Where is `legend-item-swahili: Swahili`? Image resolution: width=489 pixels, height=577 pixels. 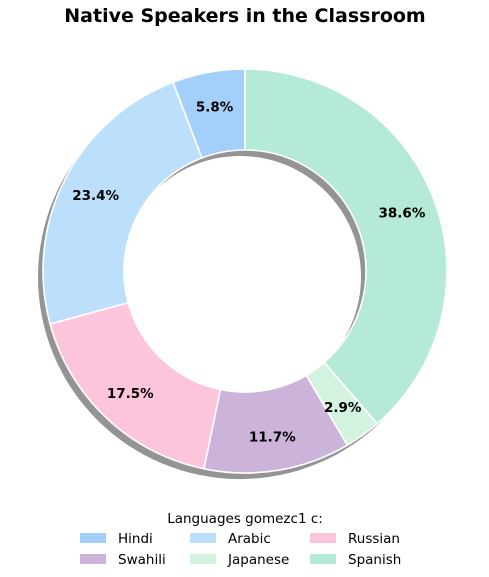
legend-item-swahili: Swahili is located at coordinates (123, 560).